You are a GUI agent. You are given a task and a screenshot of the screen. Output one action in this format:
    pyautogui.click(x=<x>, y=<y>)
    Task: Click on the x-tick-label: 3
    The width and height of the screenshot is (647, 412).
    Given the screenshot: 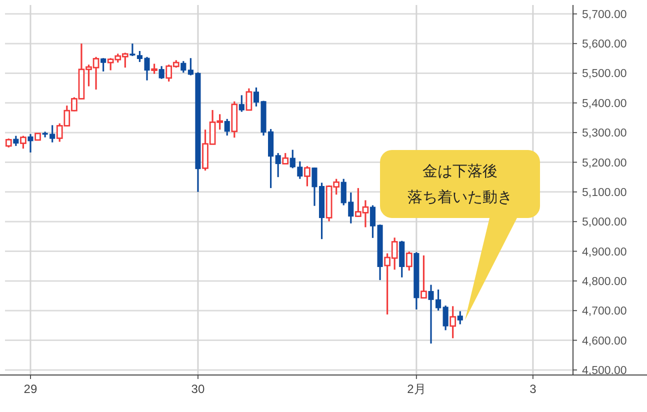 What is the action you would take?
    pyautogui.click(x=533, y=389)
    